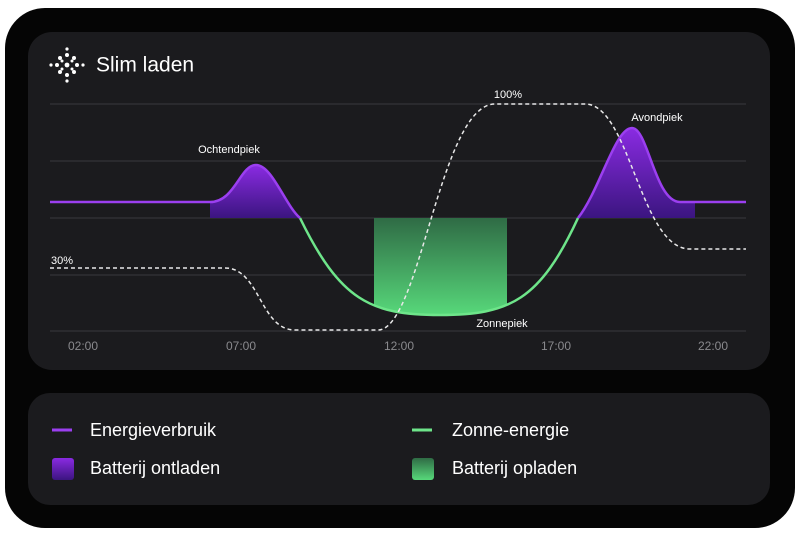  I want to click on x-tick-label: 17:00, so click(556, 346).